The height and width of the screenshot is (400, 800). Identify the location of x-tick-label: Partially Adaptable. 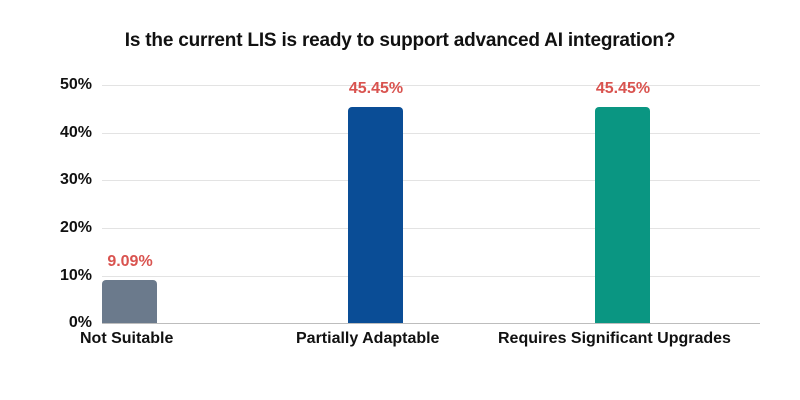
(368, 338).